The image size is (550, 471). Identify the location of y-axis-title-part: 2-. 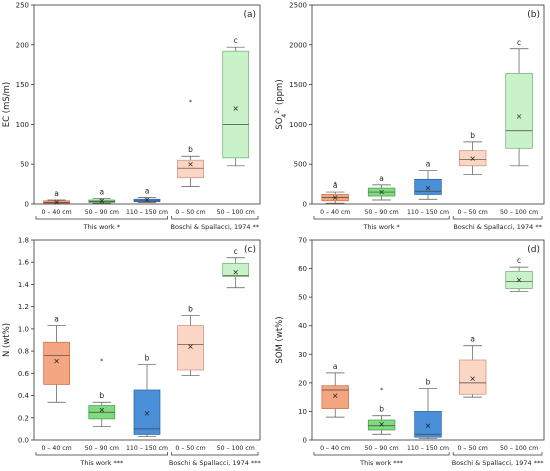
(277, 111).